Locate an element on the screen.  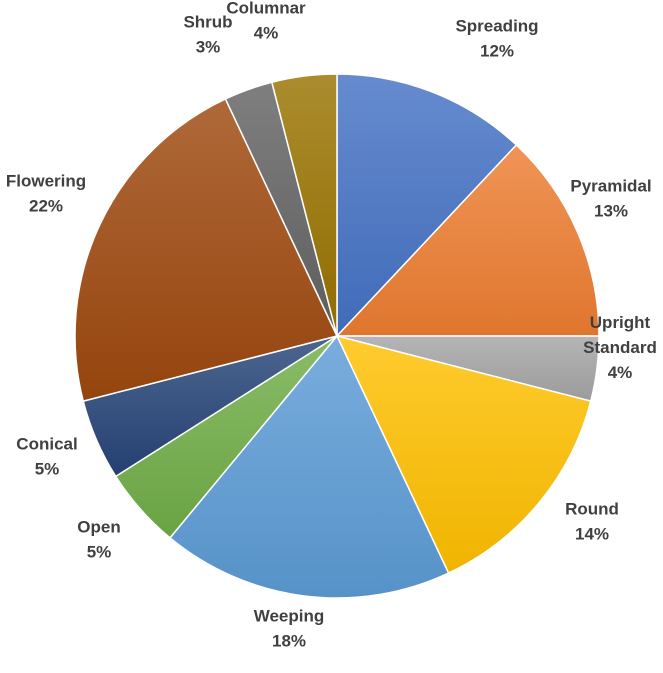
pie-slice-pyramidal is located at coordinates (467, 240).